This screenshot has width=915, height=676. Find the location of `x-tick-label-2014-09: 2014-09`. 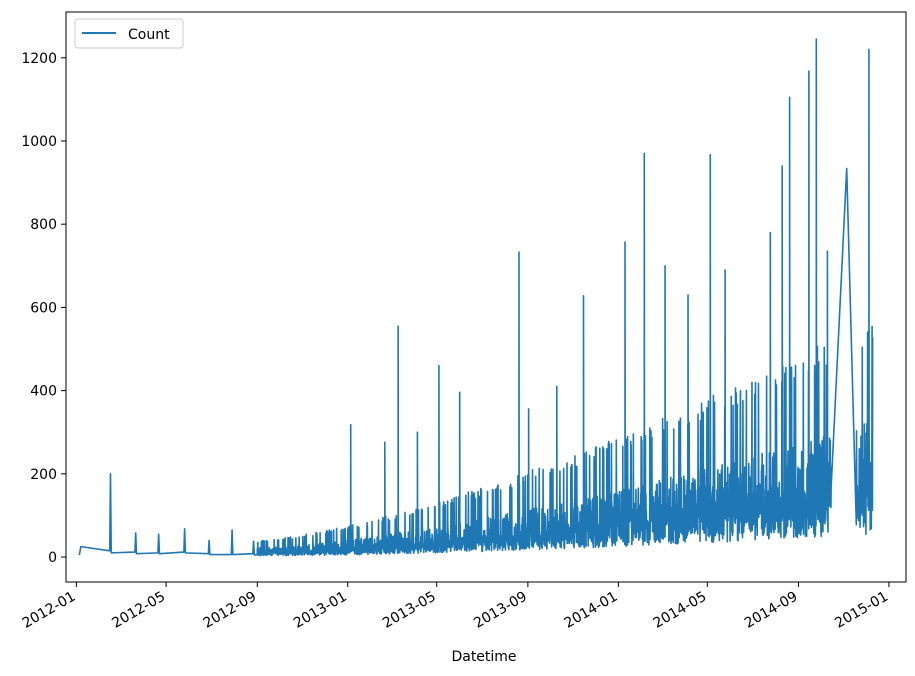

x-tick-label-2014-09: 2014-09 is located at coordinates (771, 610).